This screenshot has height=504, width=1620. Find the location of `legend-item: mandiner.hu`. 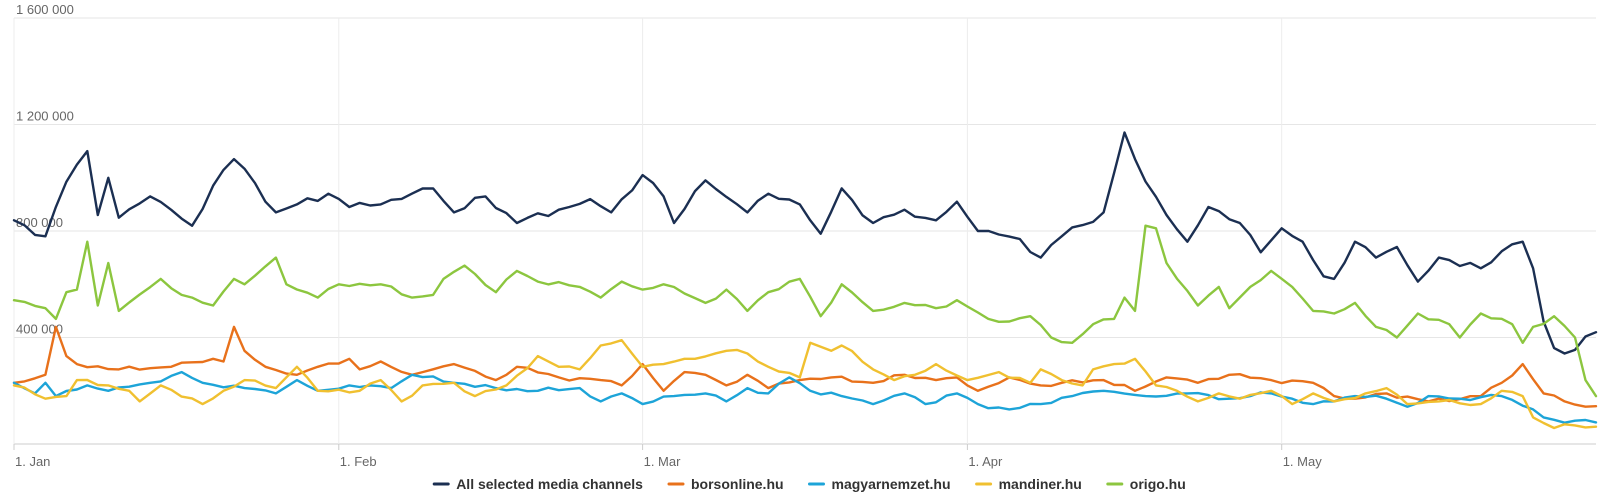

legend-item: mandiner.hu is located at coordinates (1028, 484).